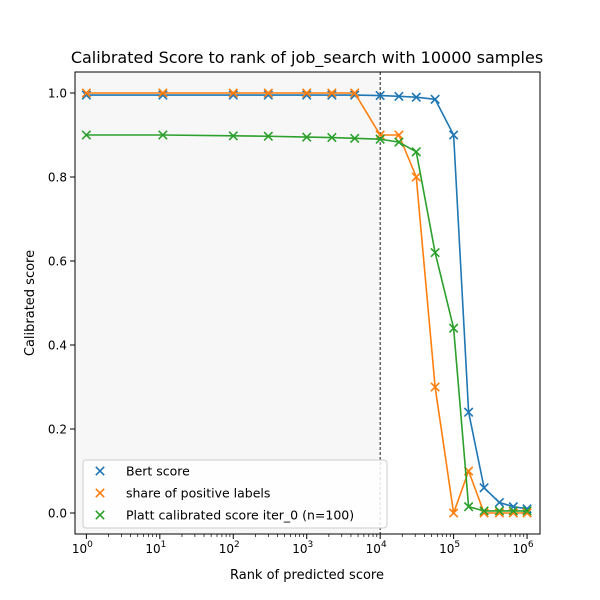 The height and width of the screenshot is (600, 600). Describe the element at coordinates (57, 262) in the screenshot. I see `y-tick-label-3: 0.6` at that location.